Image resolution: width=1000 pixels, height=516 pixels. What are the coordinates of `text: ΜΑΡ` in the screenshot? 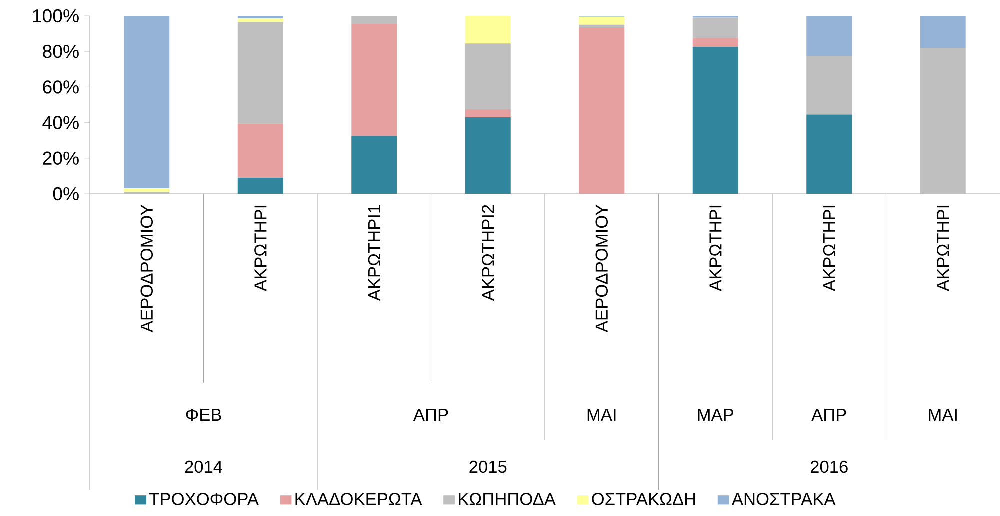 It's located at (716, 415).